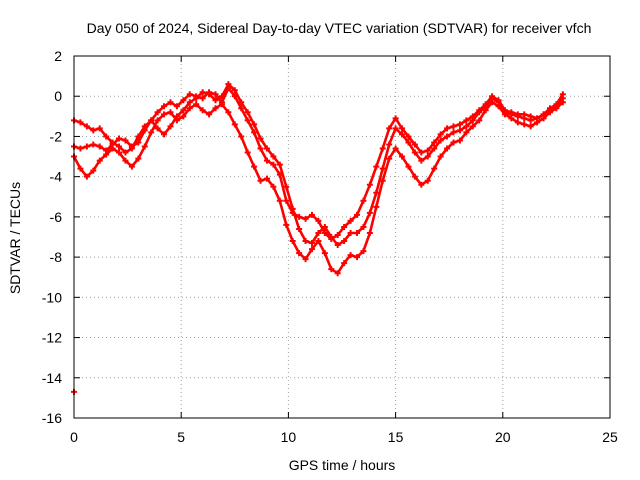  Describe the element at coordinates (58, 96) in the screenshot. I see `y-tick-label: 0` at that location.